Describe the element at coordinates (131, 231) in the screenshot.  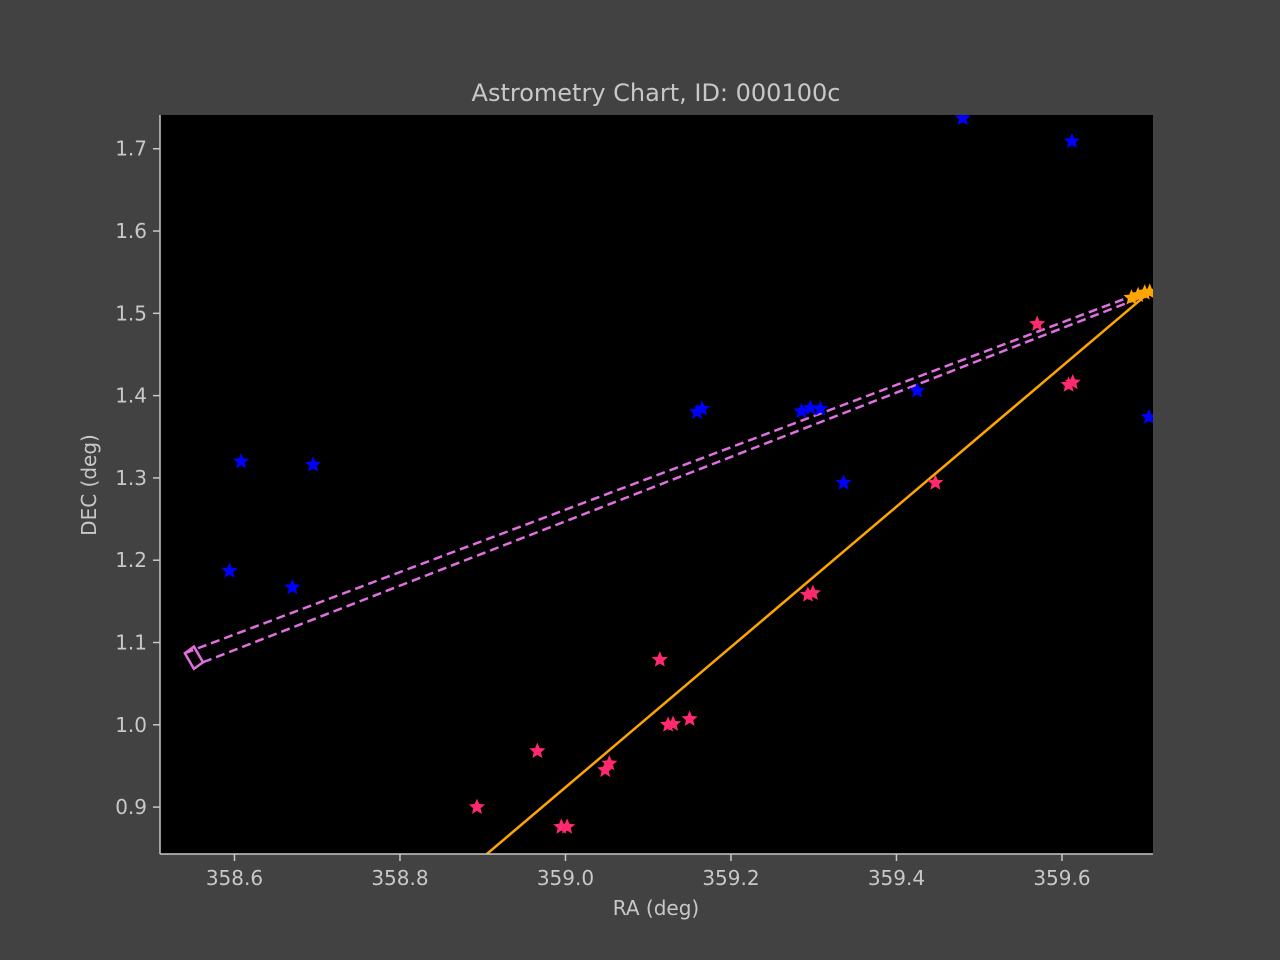
I see `y-tick-label: 1.6` at that location.